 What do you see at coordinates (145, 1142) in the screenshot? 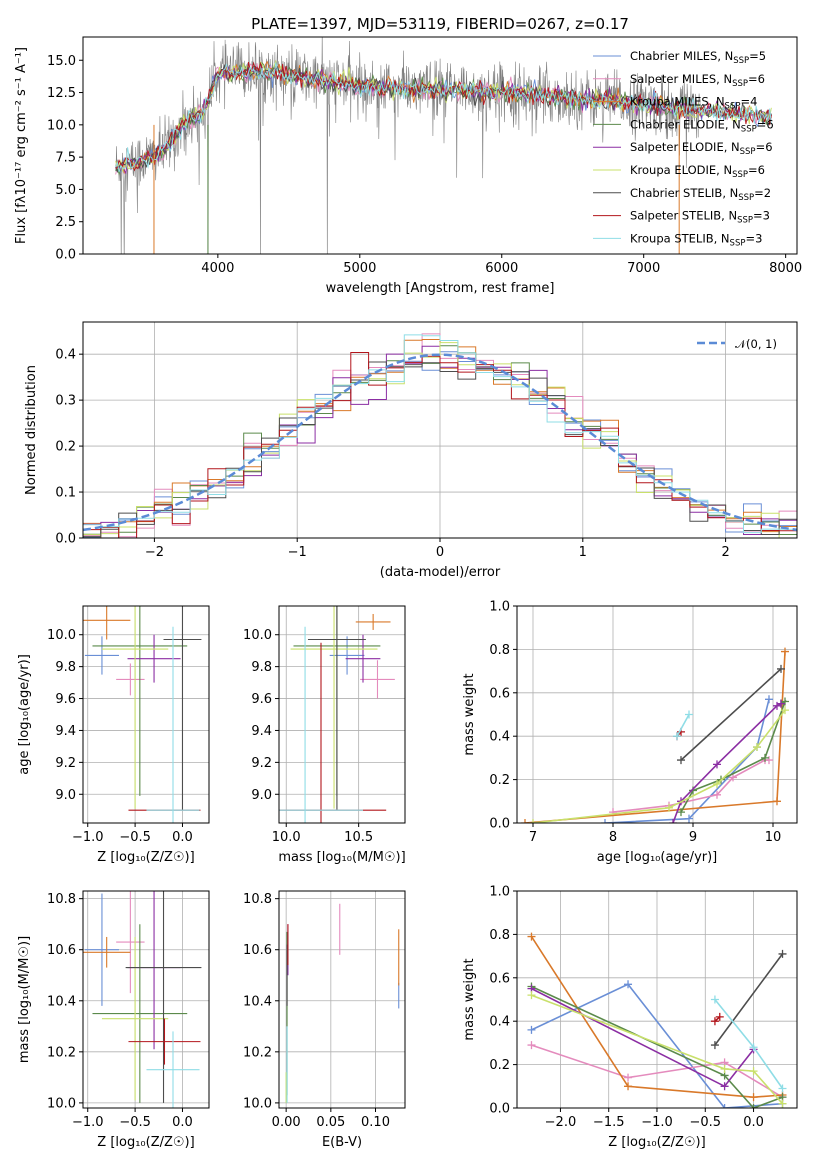
I see `mass_vs_Z-xlabel: Z [log₁₀(Z/Z☉)]` at bounding box center [145, 1142].